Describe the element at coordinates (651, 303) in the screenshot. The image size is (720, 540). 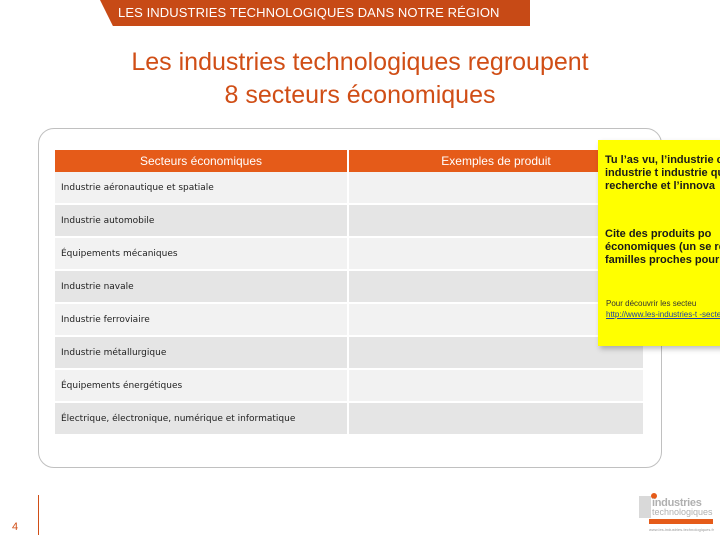
I see `note-paragraph-3-text: Pour découvrir les secteu` at that location.